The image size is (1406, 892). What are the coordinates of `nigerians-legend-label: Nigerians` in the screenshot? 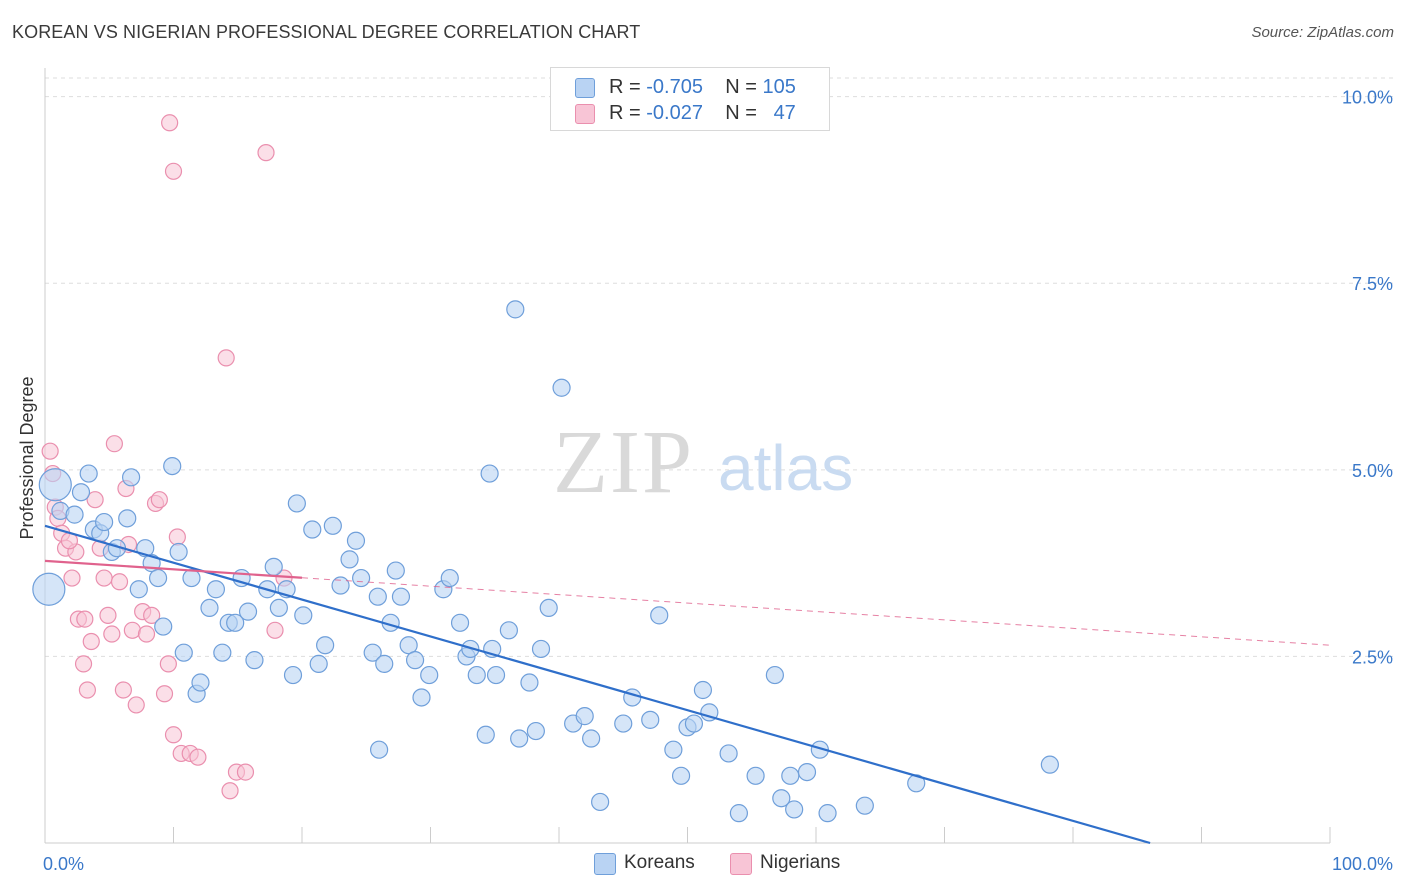 It's located at (800, 862).